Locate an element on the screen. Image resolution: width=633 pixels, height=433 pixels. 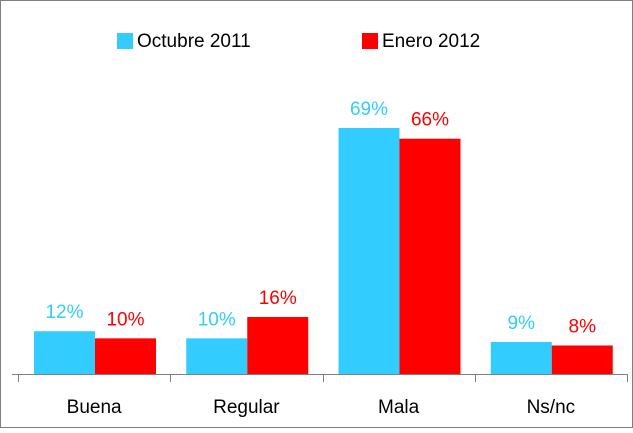
value-label: 9% is located at coordinates (522, 323).